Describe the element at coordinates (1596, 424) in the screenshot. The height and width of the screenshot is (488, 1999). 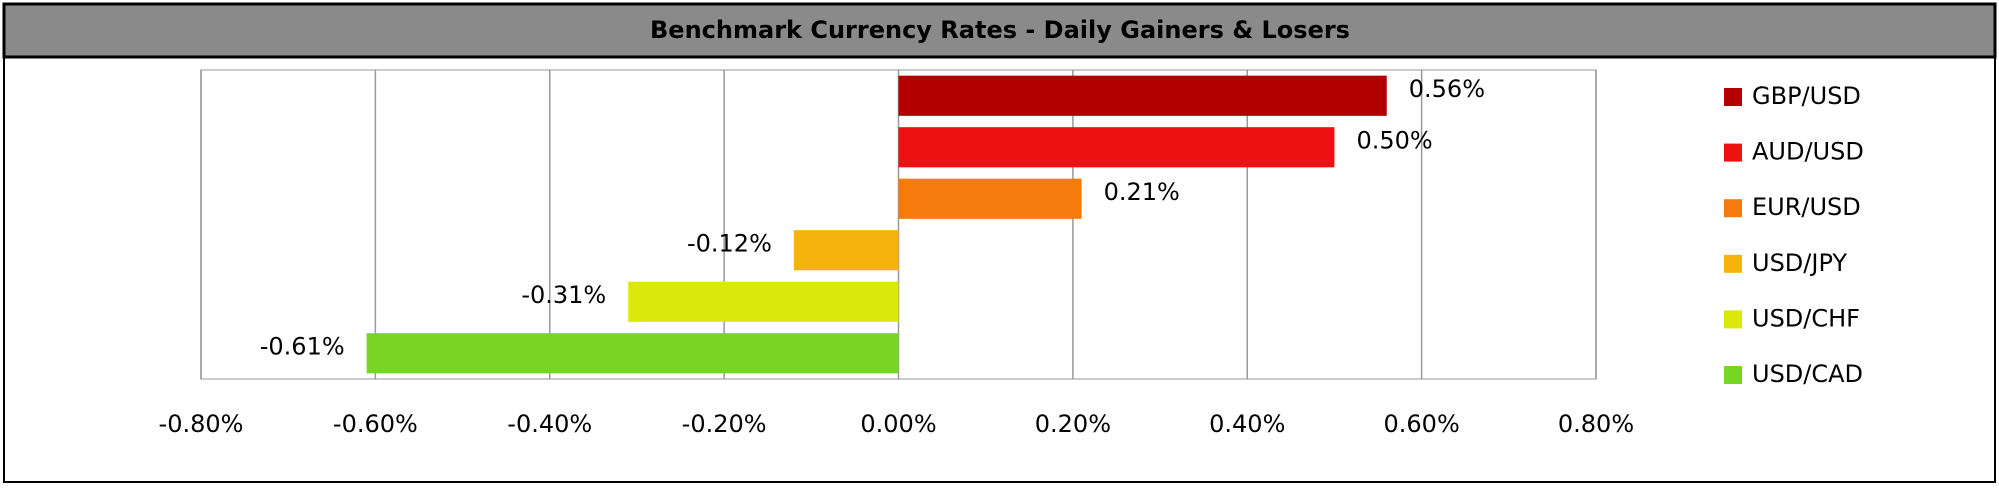
I see `x-tick-label: 0.80%` at that location.